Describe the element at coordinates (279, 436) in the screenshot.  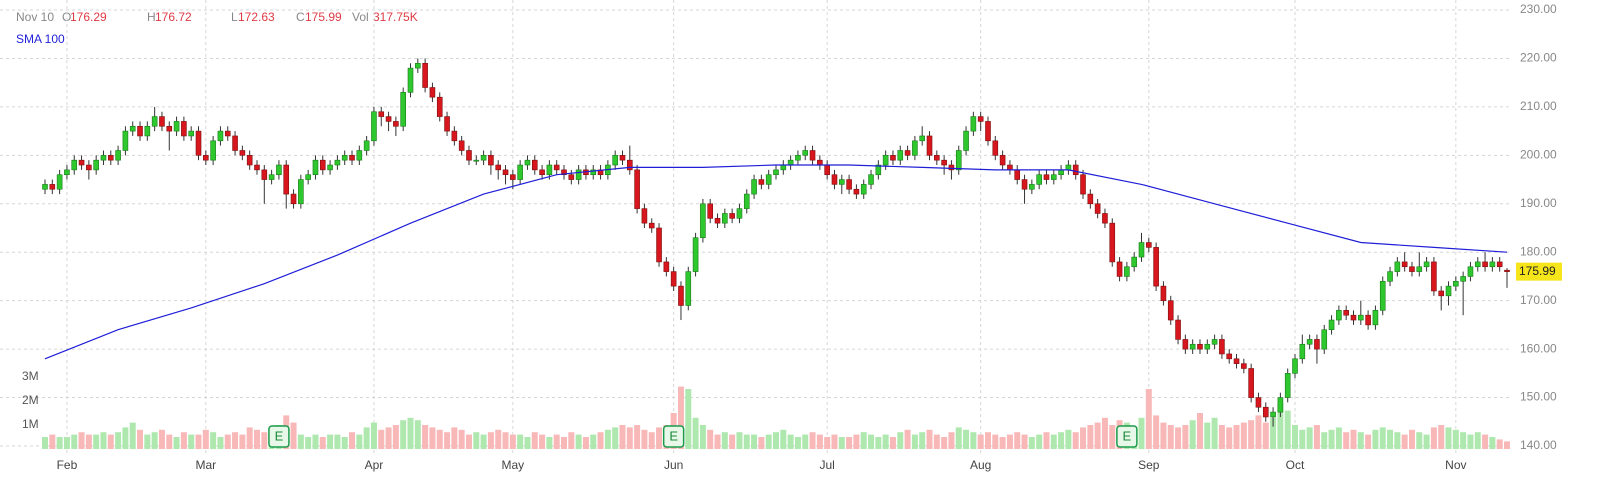
I see `earnings-box` at that location.